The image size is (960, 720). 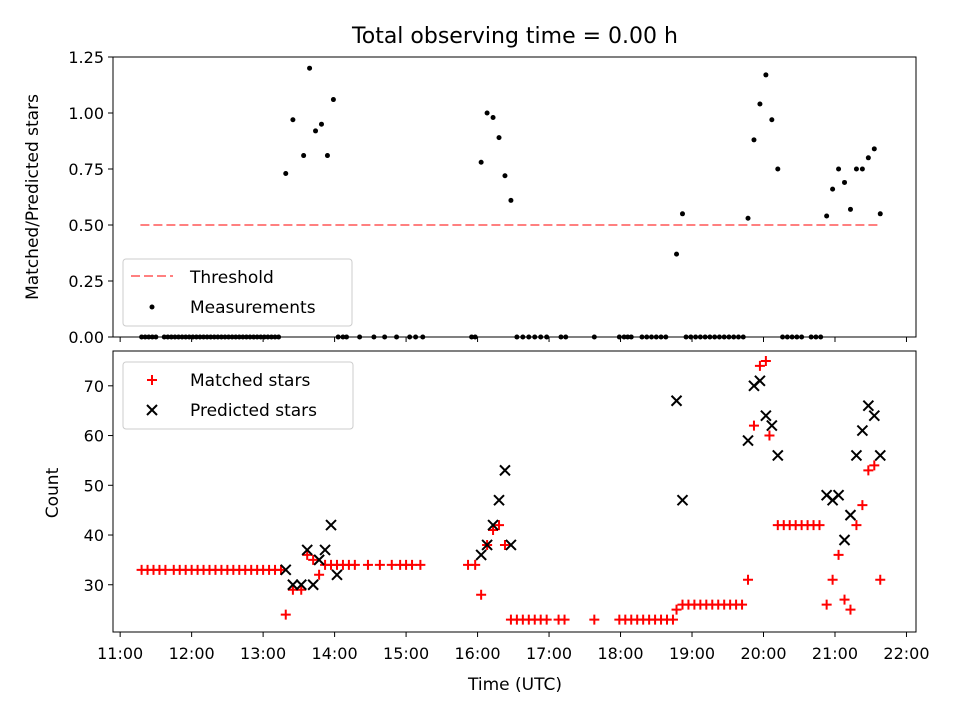 What do you see at coordinates (263, 653) in the screenshot?
I see `bottom-x-tick-label: 13:00` at bounding box center [263, 653].